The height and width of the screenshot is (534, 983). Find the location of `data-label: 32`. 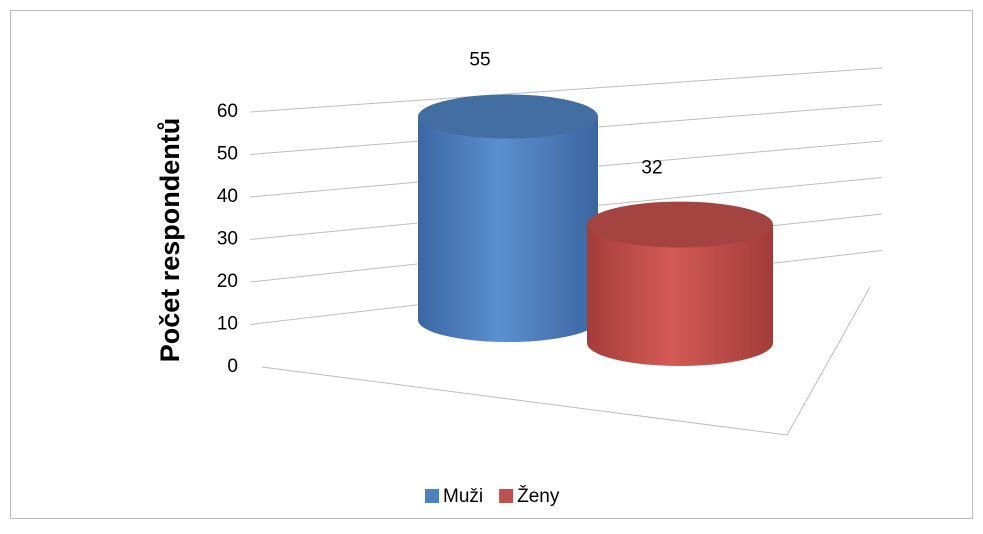

data-label: 32 is located at coordinates (651, 168).